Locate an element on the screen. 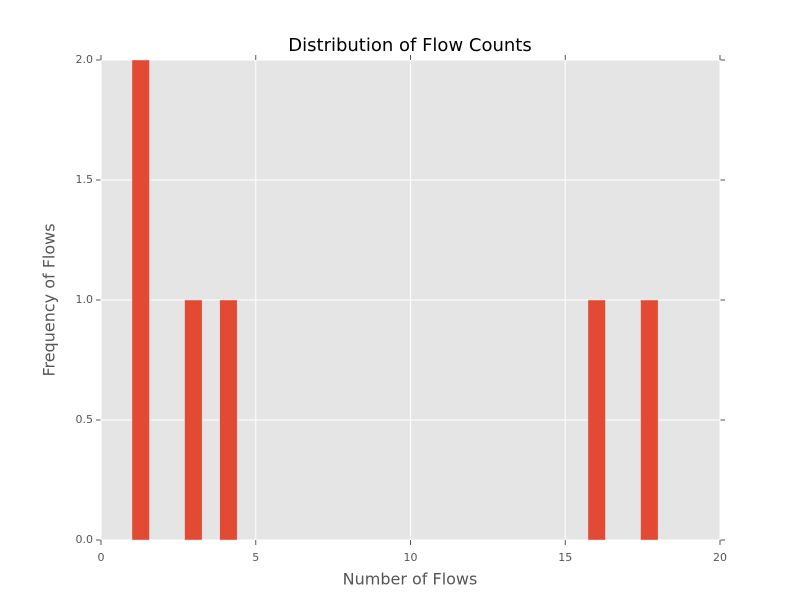 This screenshot has width=800, height=600. x-tick-label: 20 is located at coordinates (720, 557).